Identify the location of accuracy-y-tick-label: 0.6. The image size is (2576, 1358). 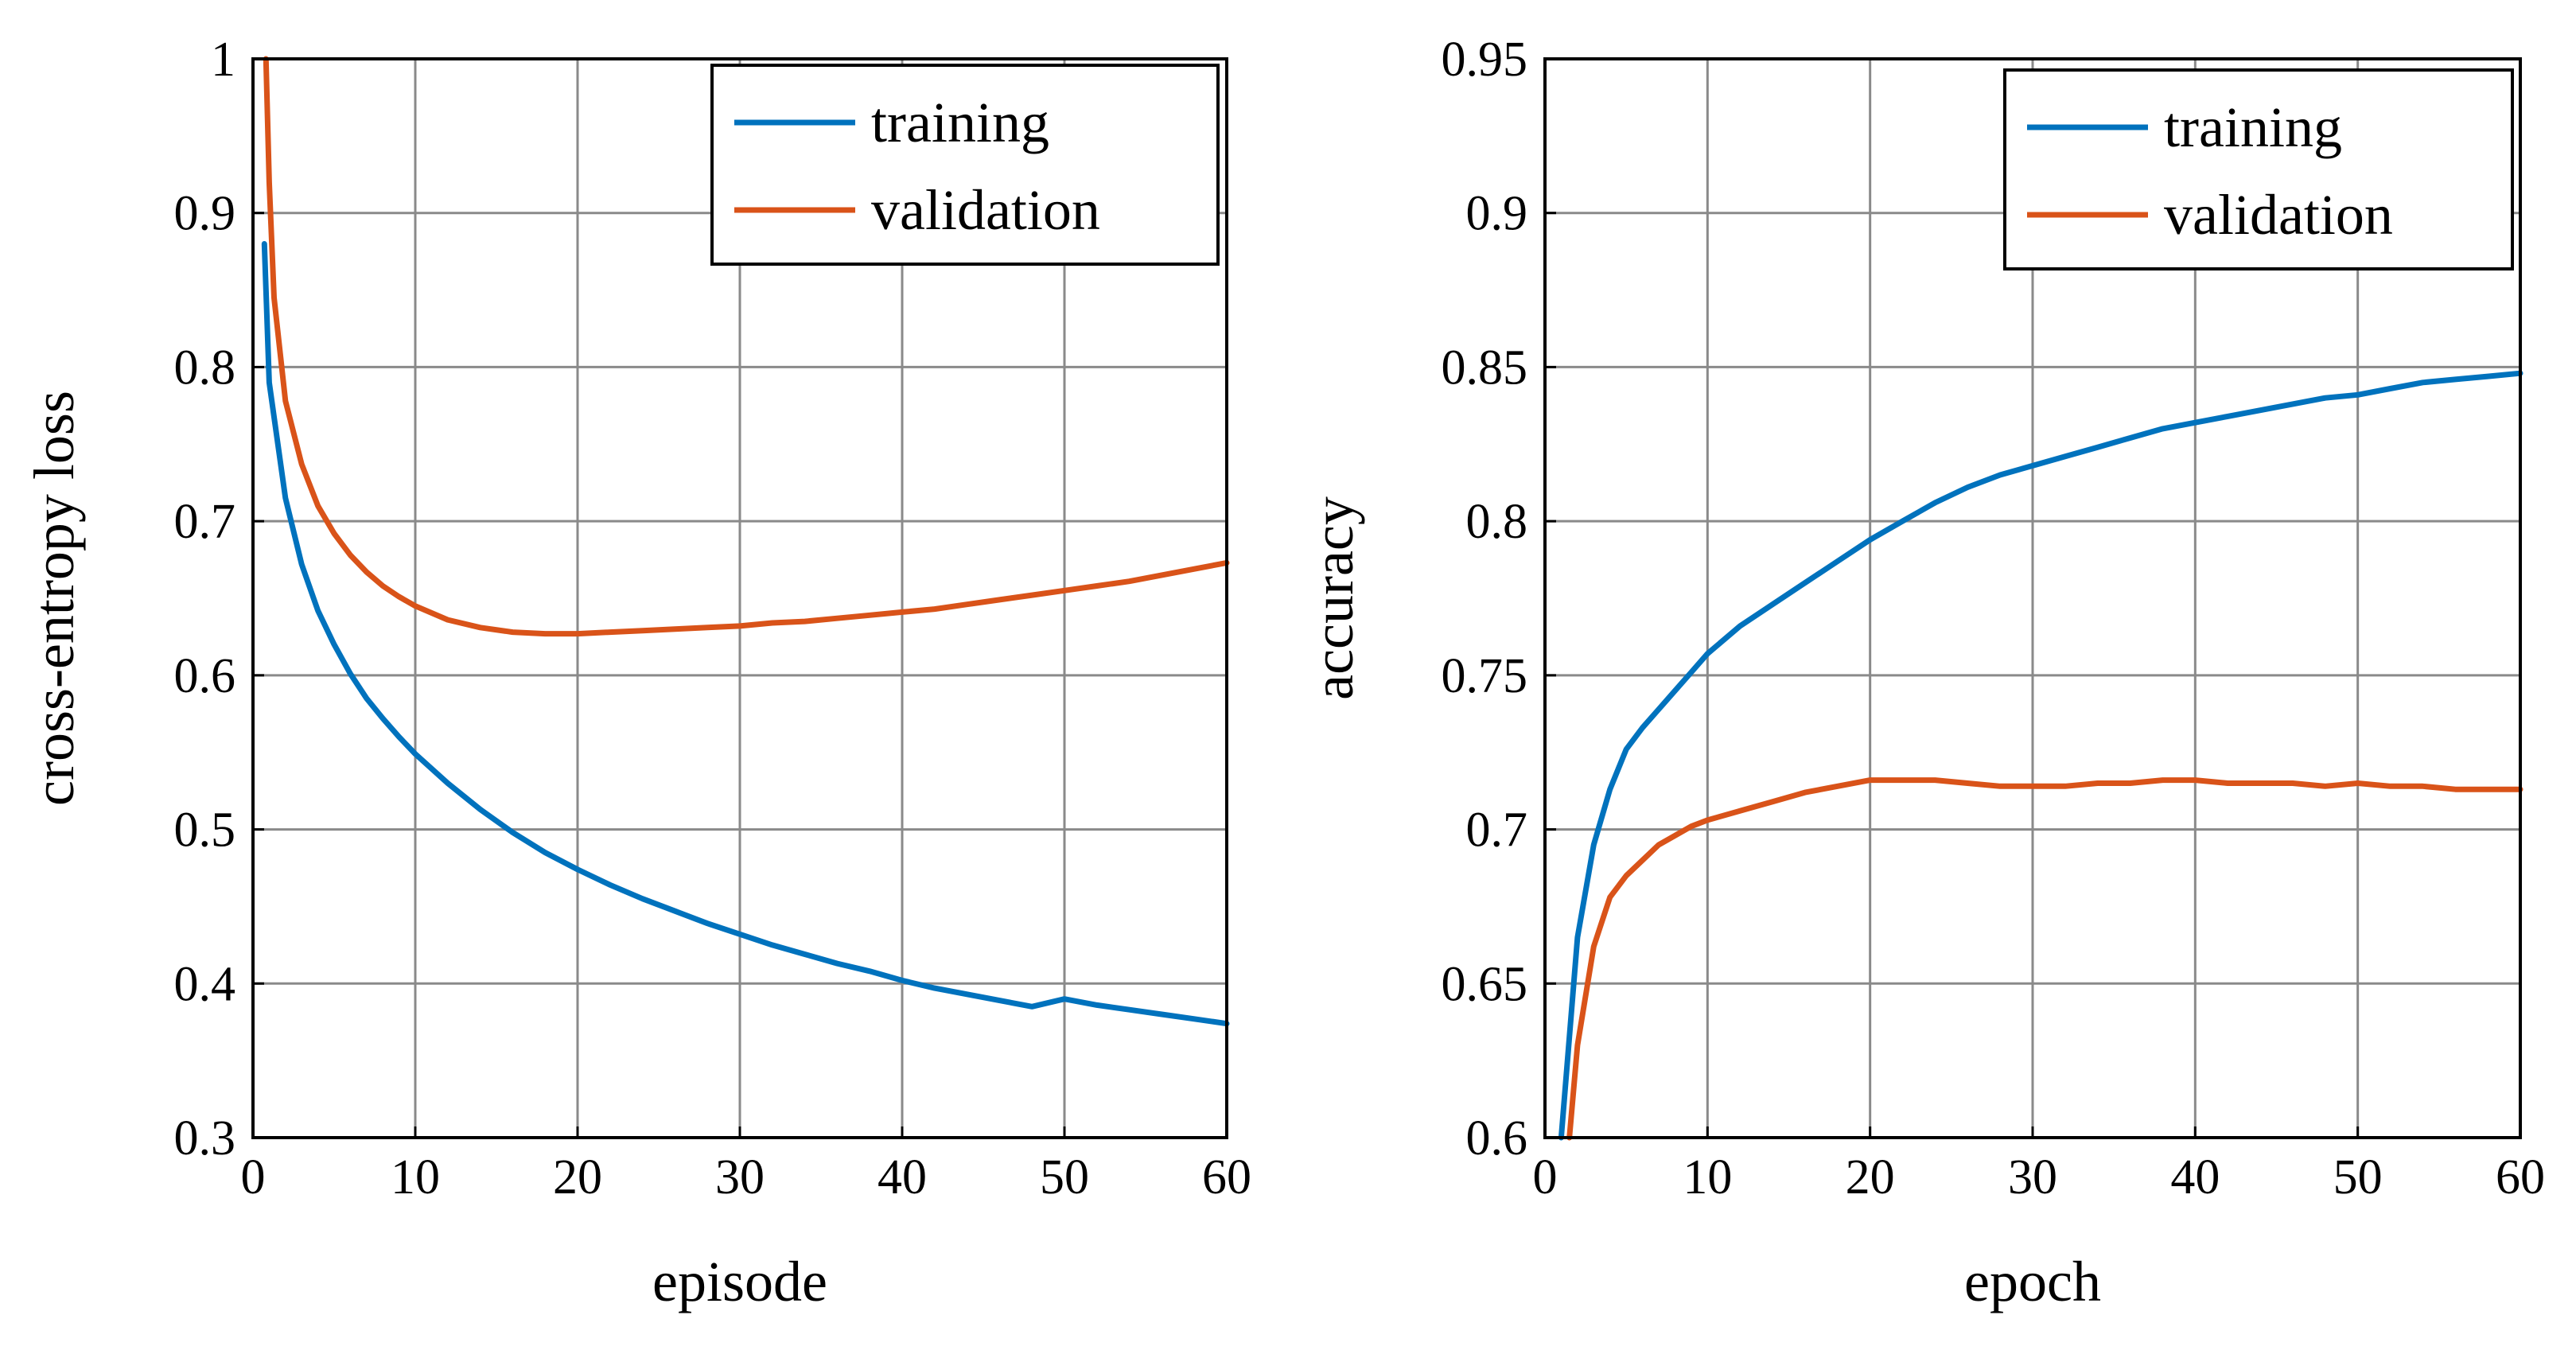
(1497, 1138).